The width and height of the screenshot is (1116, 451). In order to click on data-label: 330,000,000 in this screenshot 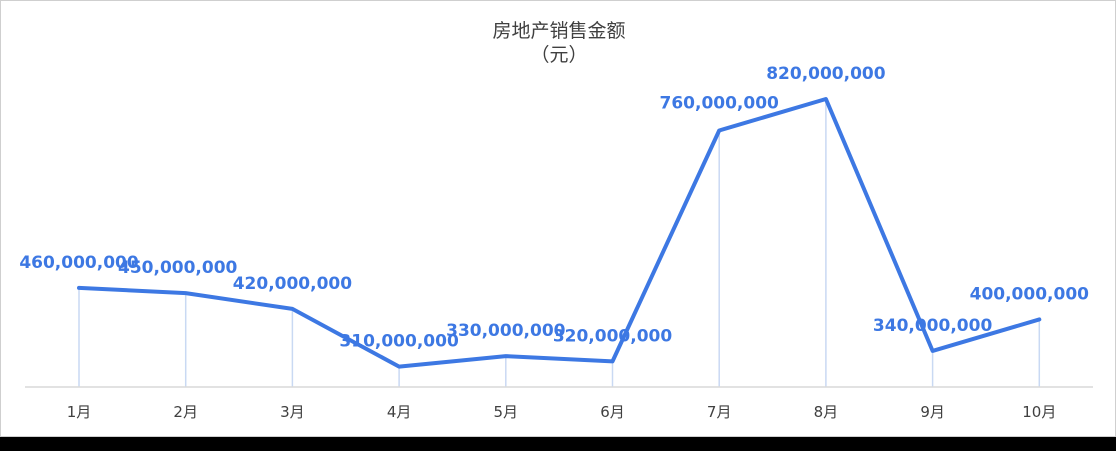, I will do `click(506, 331)`.